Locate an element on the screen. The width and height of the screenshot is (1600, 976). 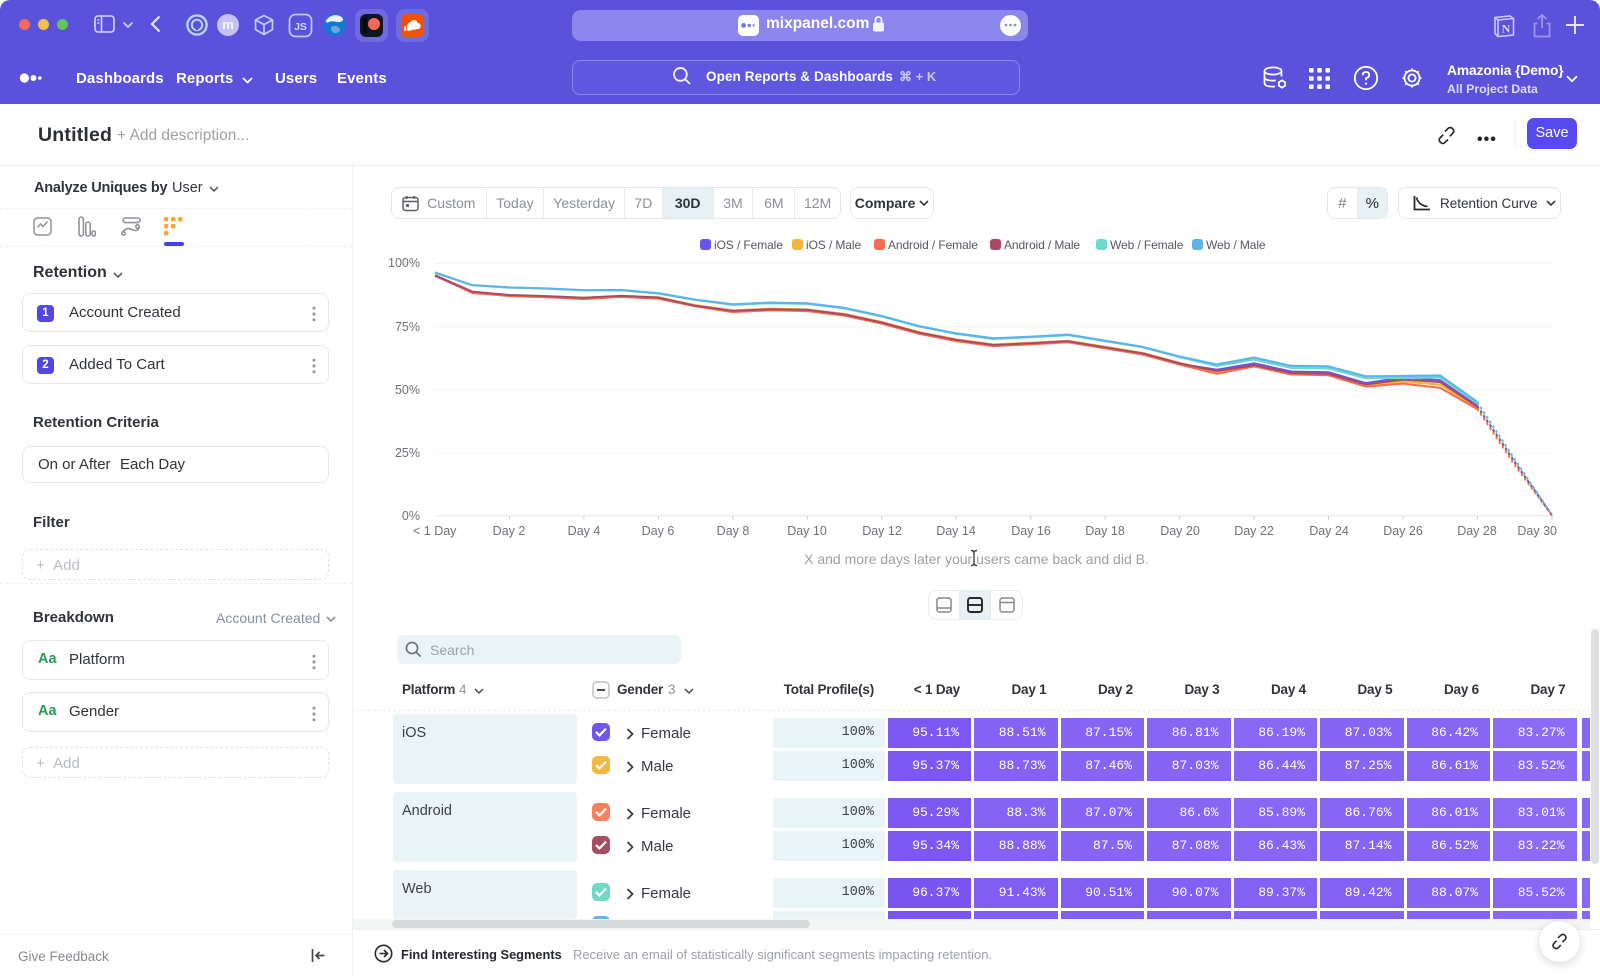
svg-text: JS is located at coordinates (300, 27).